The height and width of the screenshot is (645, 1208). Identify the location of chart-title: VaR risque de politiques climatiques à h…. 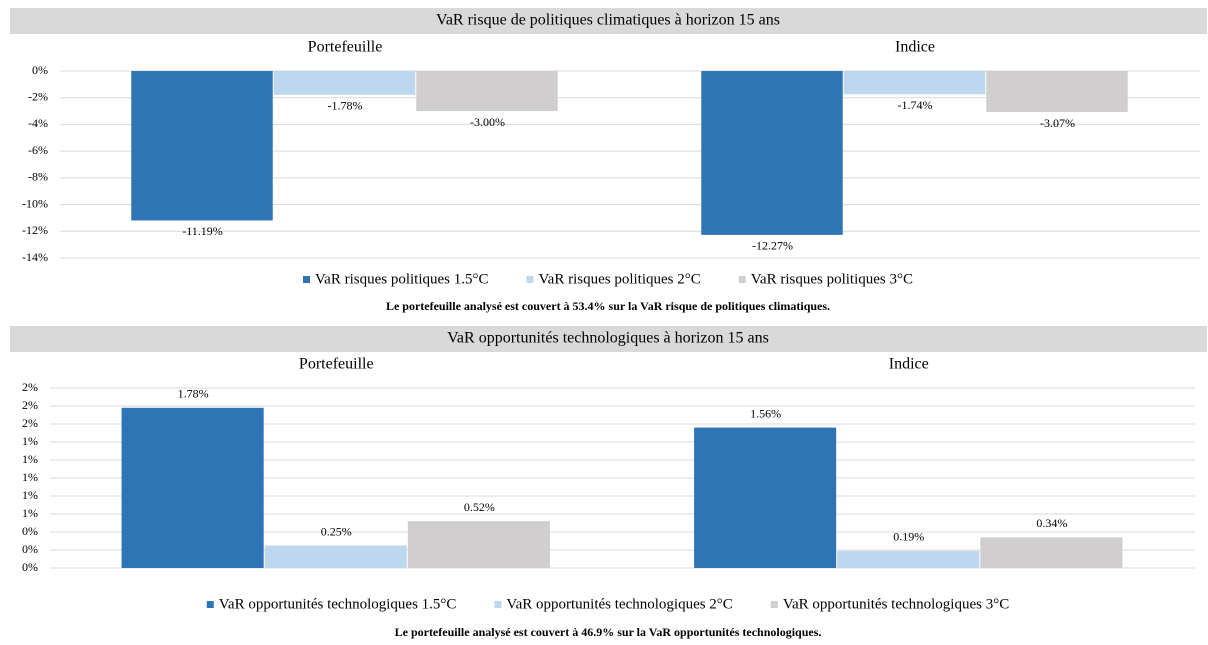
(608, 20).